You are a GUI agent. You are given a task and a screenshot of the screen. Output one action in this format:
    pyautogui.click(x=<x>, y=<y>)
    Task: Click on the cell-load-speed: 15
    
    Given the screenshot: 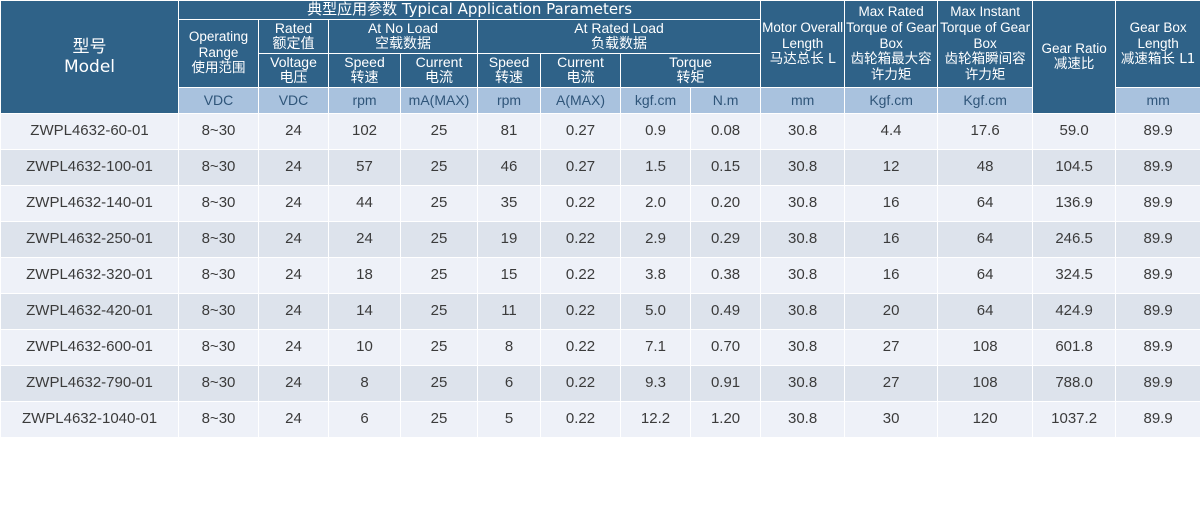 What is the action you would take?
    pyautogui.click(x=509, y=275)
    